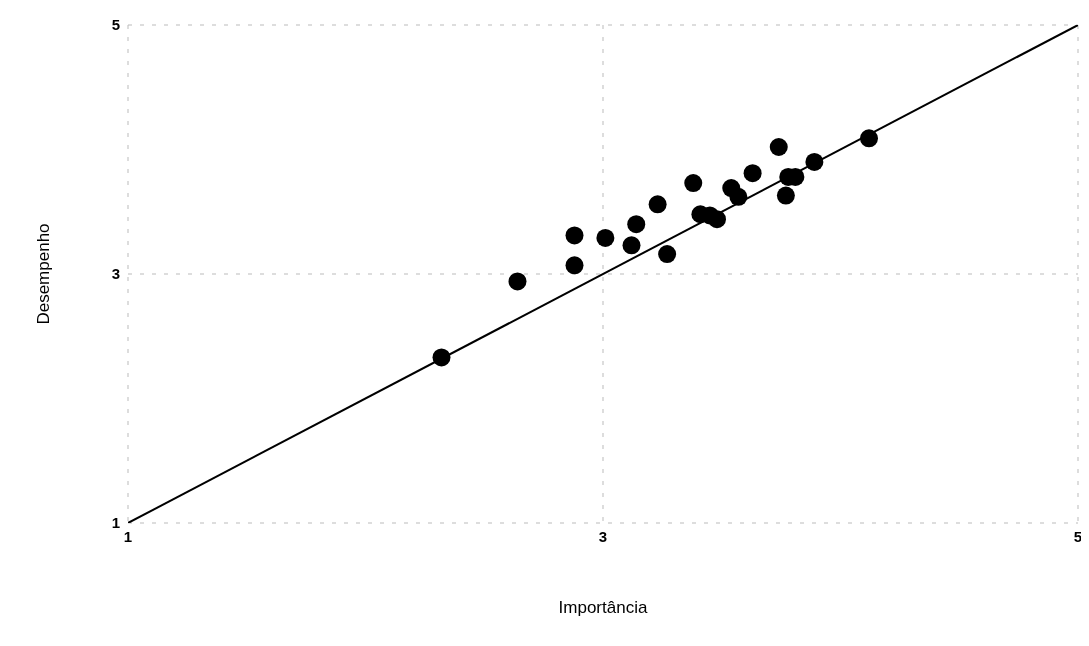  Describe the element at coordinates (128, 536) in the screenshot. I see `x-tick-label: 1` at that location.